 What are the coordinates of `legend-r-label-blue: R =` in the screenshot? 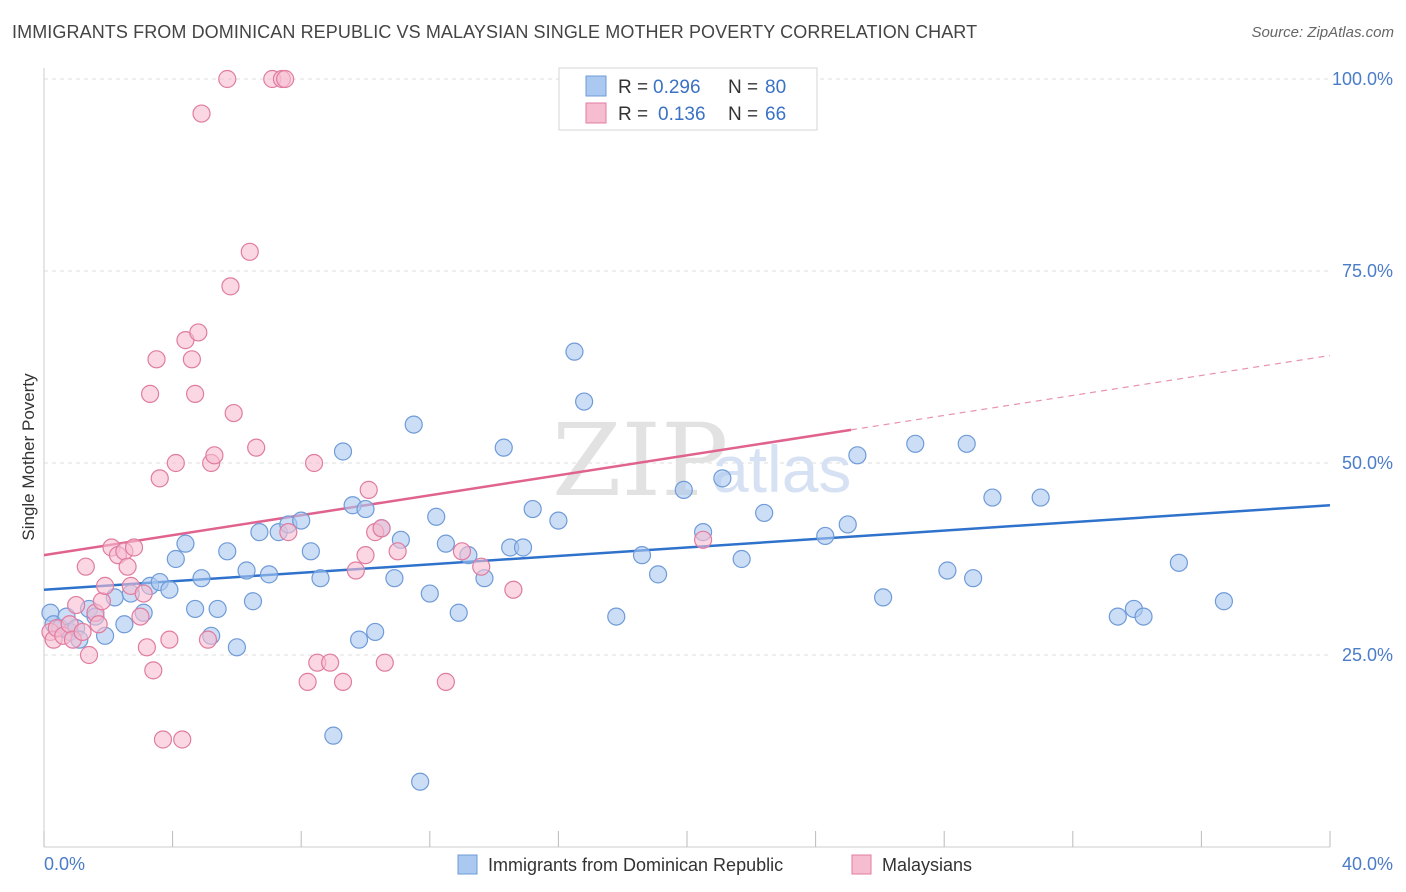 It's located at (633, 87).